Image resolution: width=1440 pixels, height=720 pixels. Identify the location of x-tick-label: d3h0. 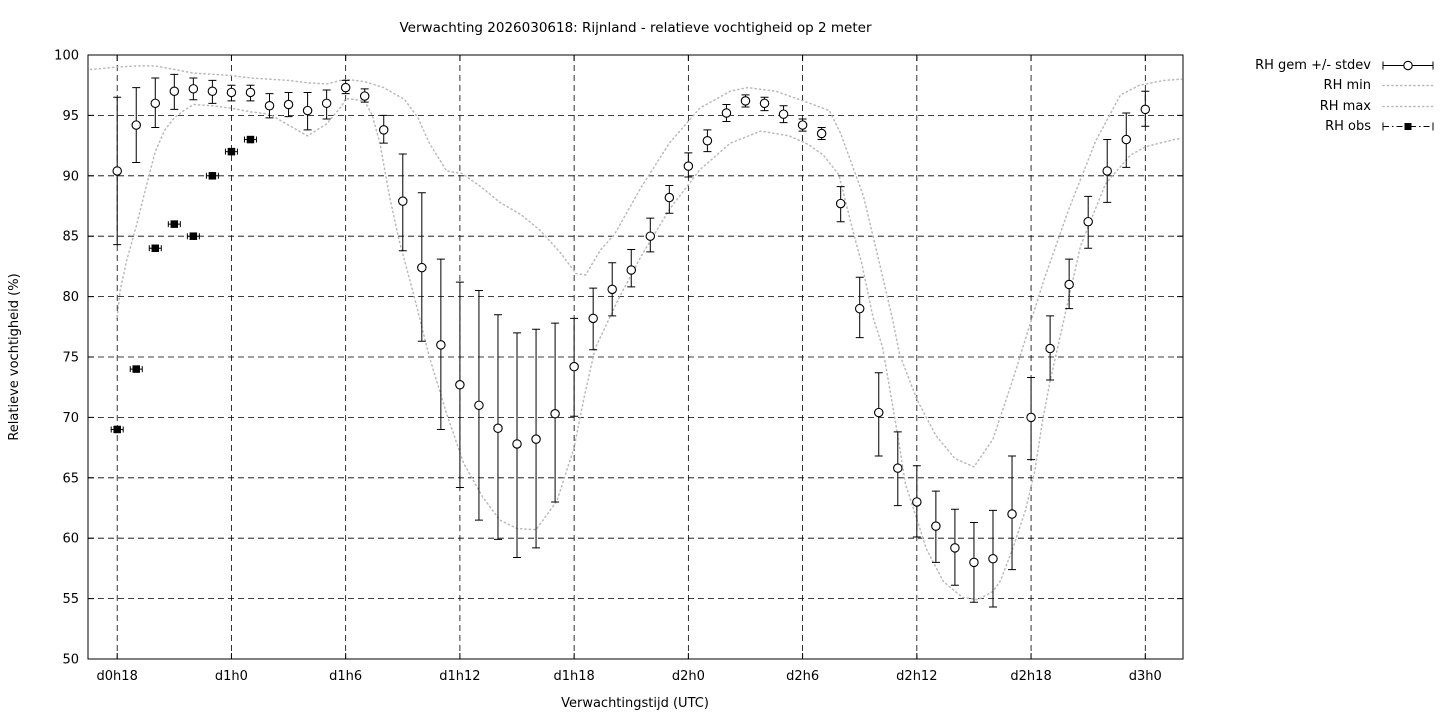
(1145, 676).